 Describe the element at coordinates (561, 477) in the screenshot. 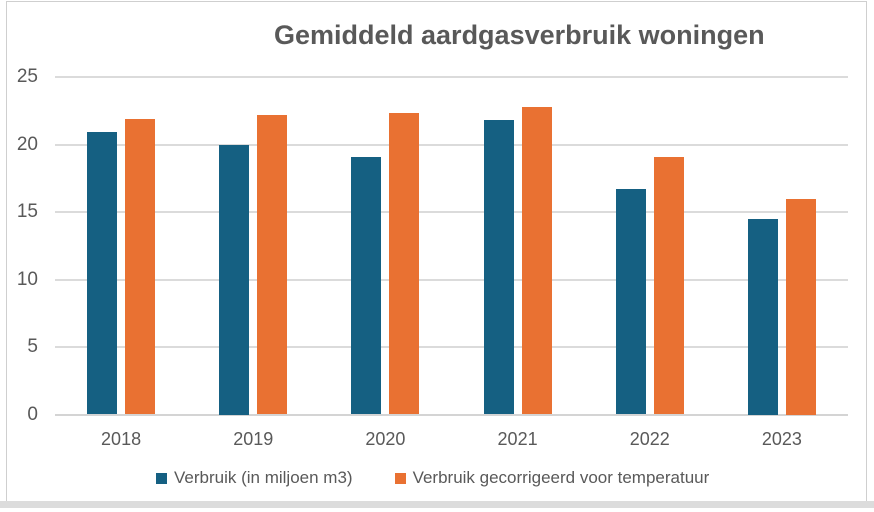

I see `legend-label-gecorrigeerd: Verbruik gecorrigeerd voor temperatuur` at that location.